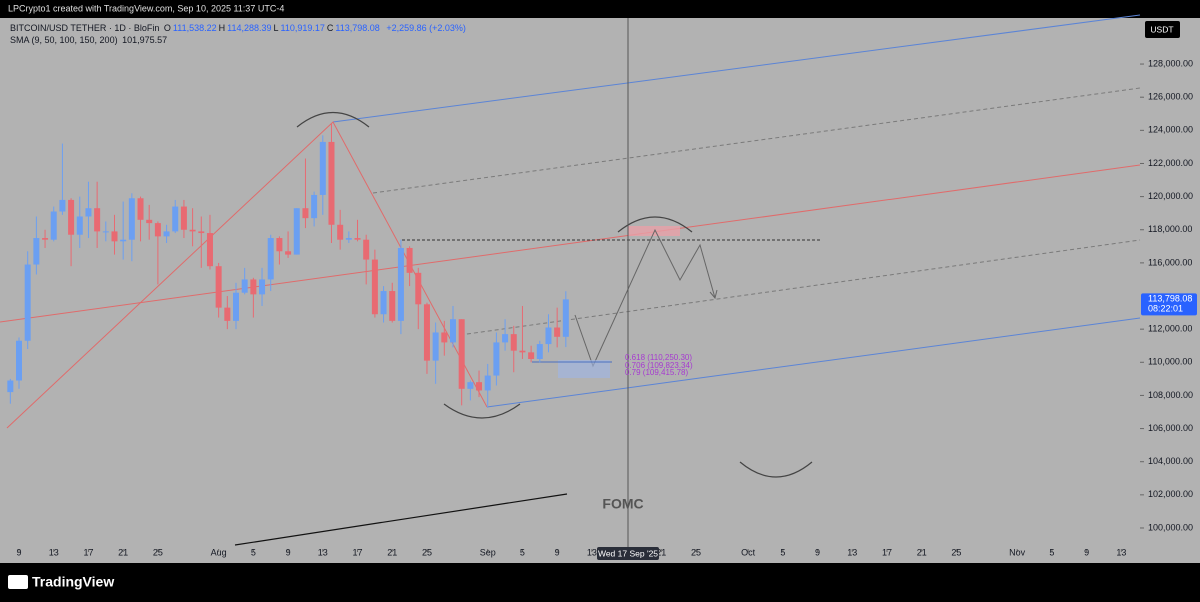 This screenshot has width=1200, height=602. What do you see at coordinates (194, 28) in the screenshot?
I see `ohlc-value: 111,538.22` at bounding box center [194, 28].